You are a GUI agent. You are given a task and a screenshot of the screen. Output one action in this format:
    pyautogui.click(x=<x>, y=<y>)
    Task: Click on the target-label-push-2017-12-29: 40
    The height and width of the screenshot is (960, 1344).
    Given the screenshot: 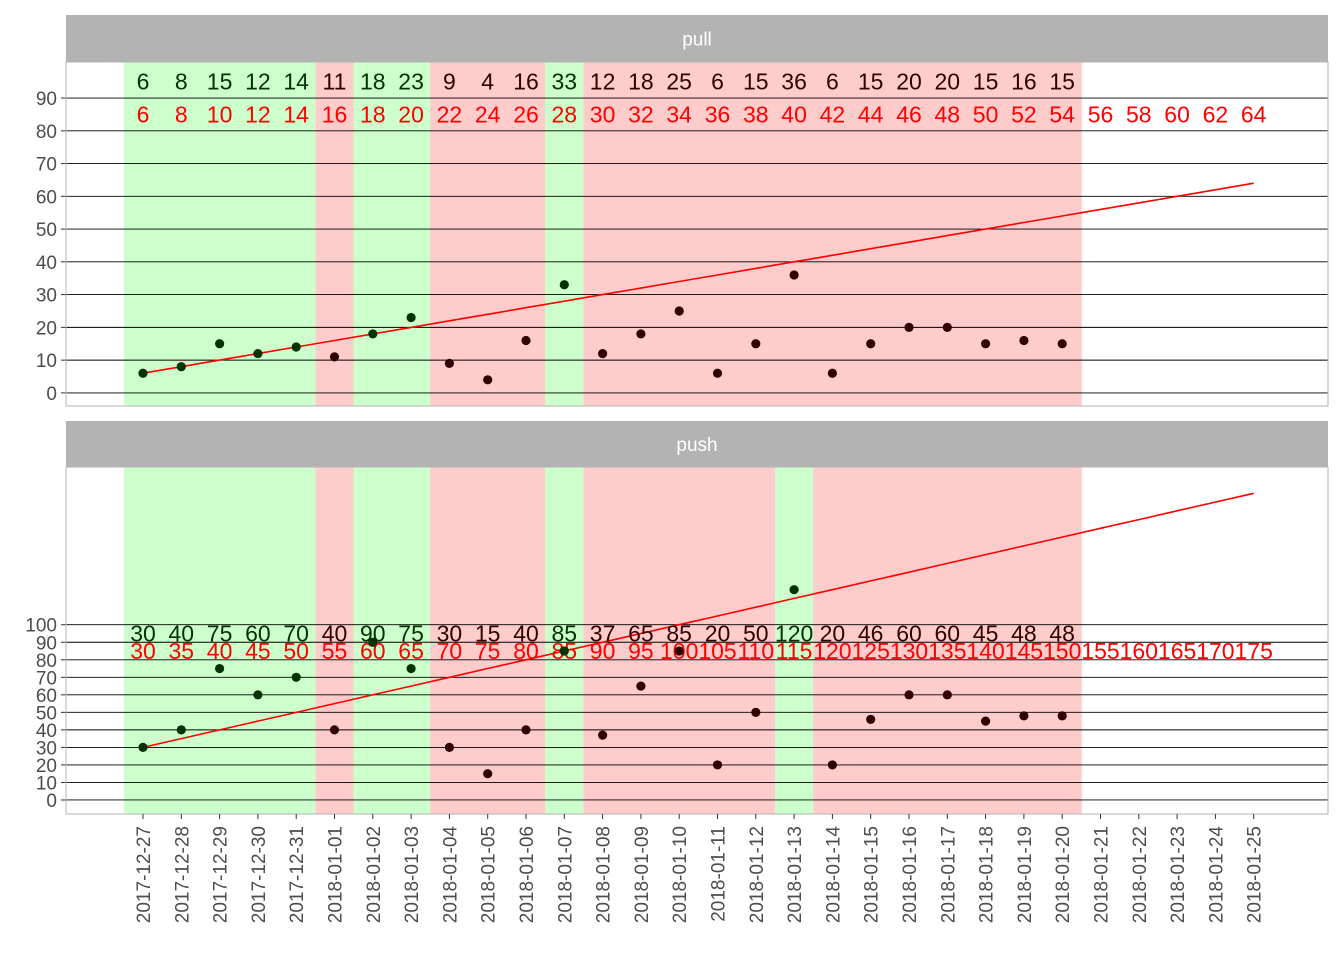 What is the action you would take?
    pyautogui.click(x=220, y=651)
    